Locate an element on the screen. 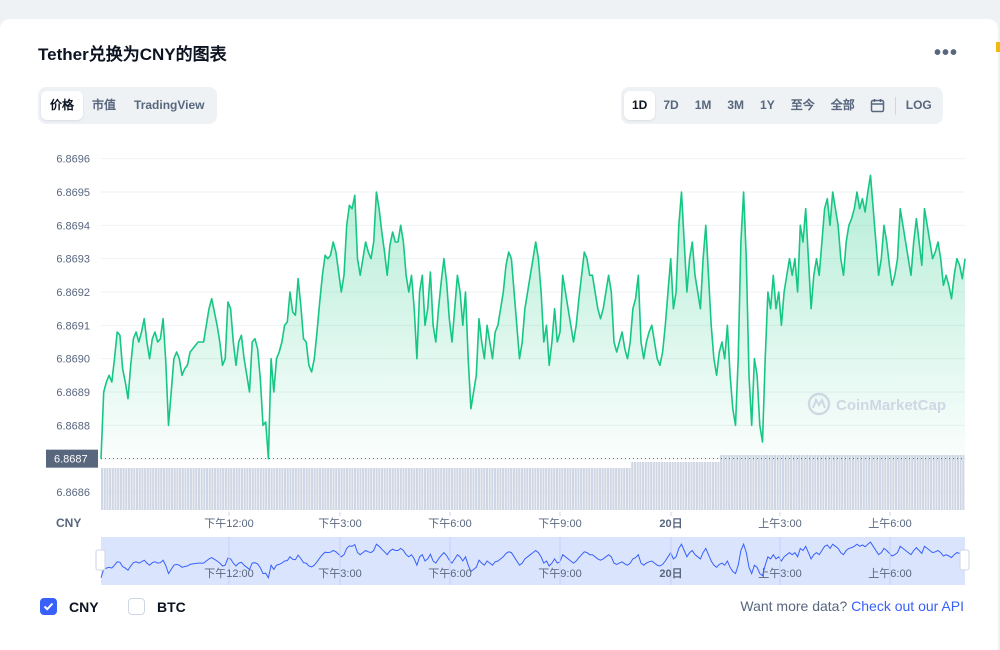  watermark: CoinMarketCap is located at coordinates (876, 404).